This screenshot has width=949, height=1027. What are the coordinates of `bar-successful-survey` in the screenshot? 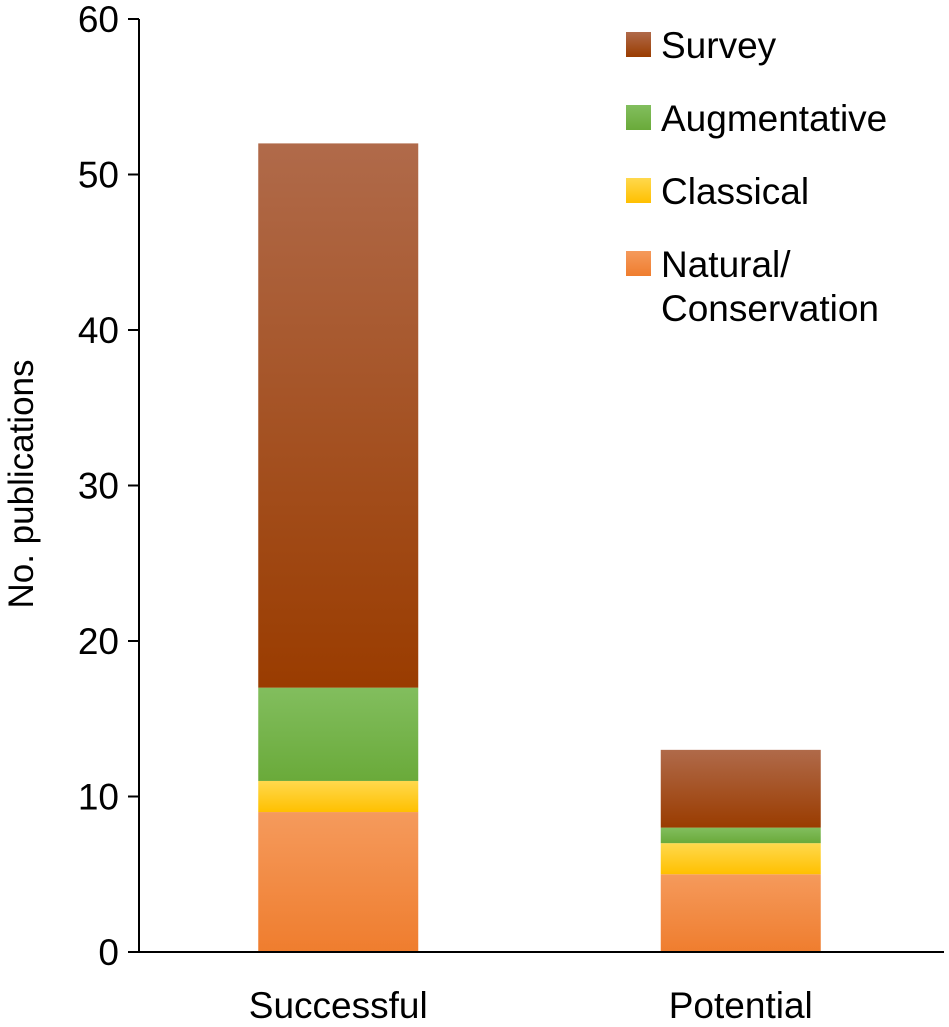 It's located at (338, 415).